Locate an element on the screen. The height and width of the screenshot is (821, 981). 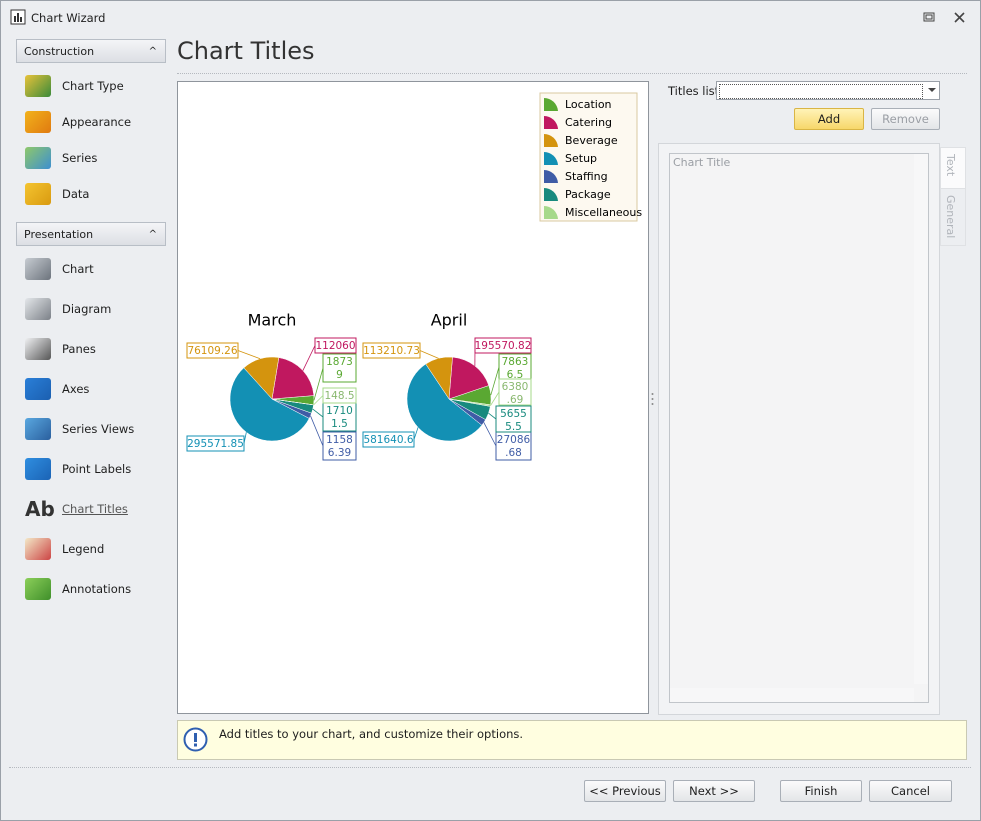
page-title: Chart Titles is located at coordinates (246, 51).